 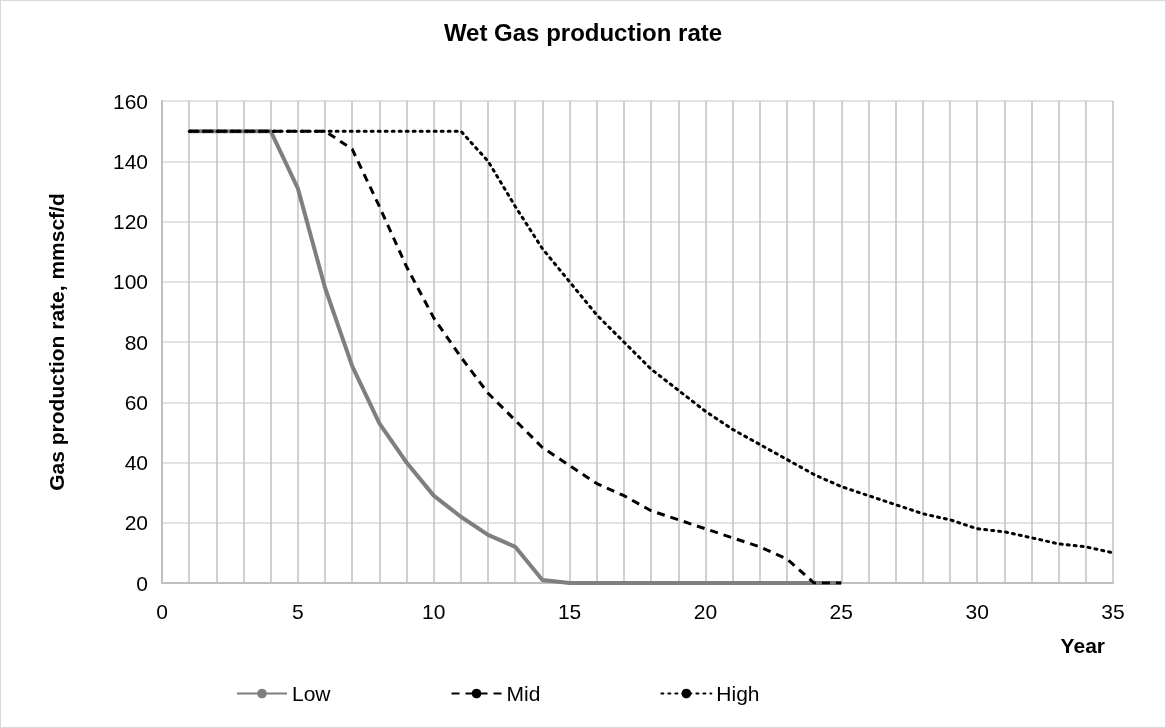 I want to click on x-tick-label: 20, so click(x=705, y=611).